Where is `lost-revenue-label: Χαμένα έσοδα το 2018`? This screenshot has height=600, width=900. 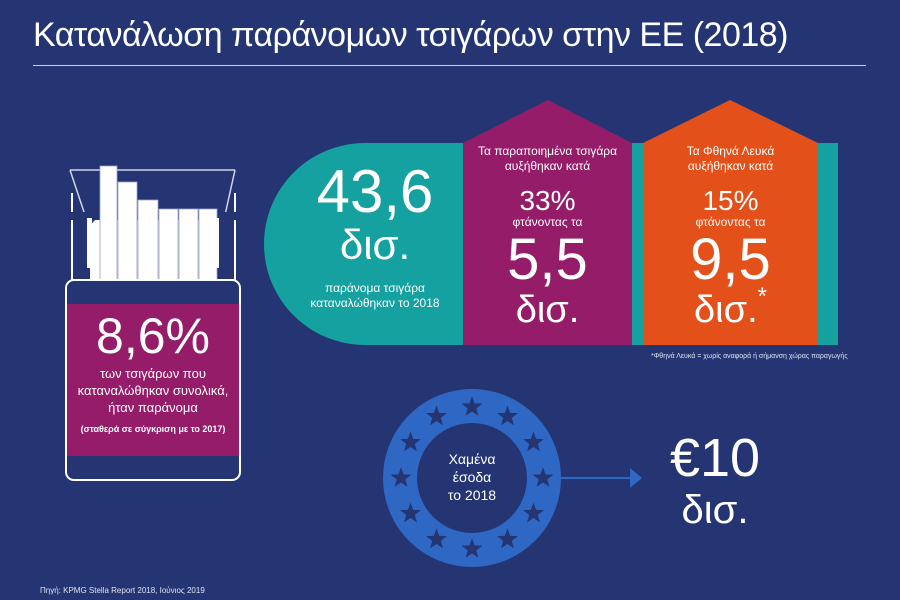
lost-revenue-label: Χαμένα έσοδα το 2018 is located at coordinates (472, 477).